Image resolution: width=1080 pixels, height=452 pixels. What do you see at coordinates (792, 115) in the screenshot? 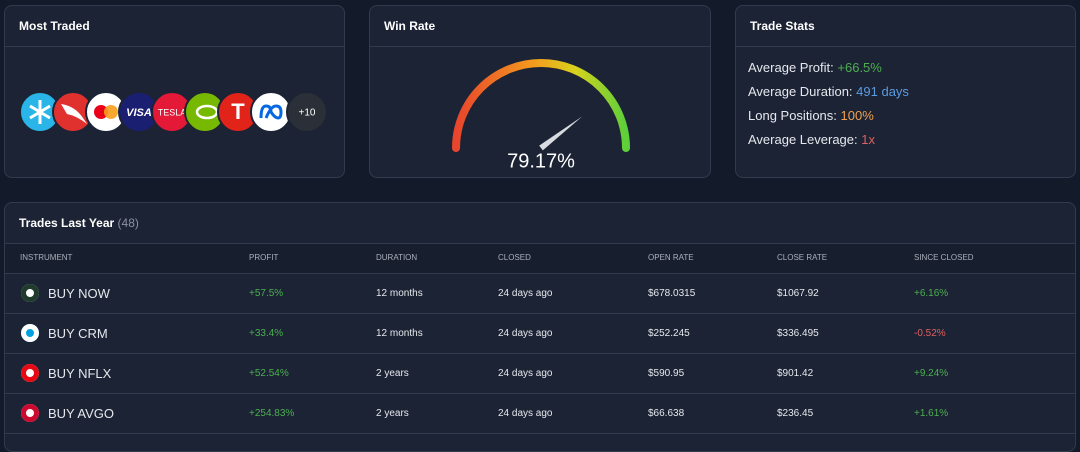
I see `stat-label: Long Positions:` at bounding box center [792, 115].